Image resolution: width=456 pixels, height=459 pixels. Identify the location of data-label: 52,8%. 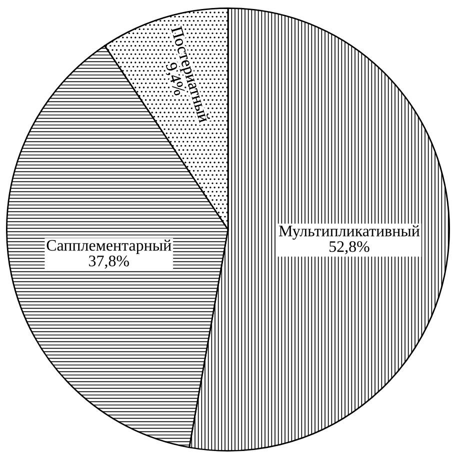
(350, 247).